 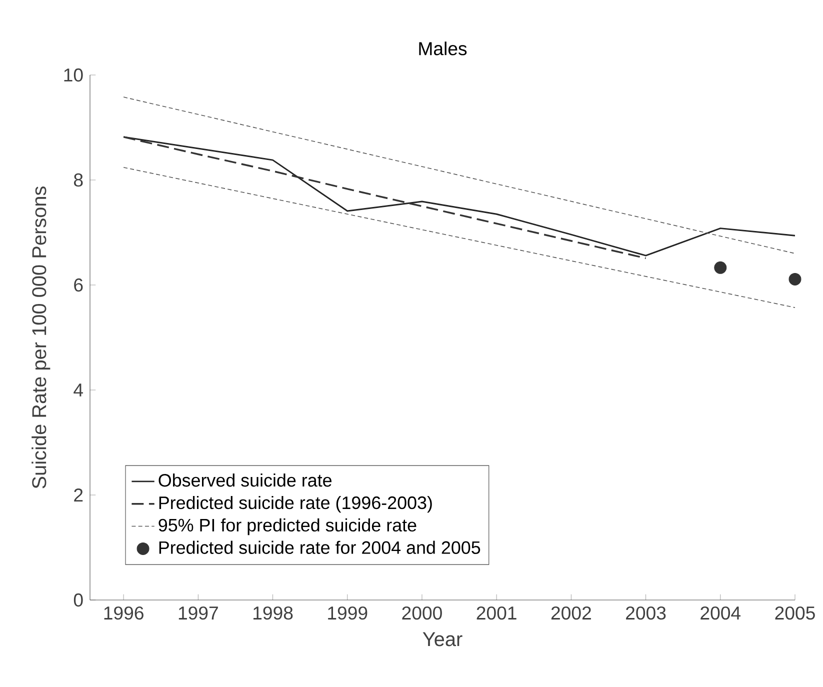 What do you see at coordinates (198, 613) in the screenshot?
I see `x-tick-label: 1997` at bounding box center [198, 613].